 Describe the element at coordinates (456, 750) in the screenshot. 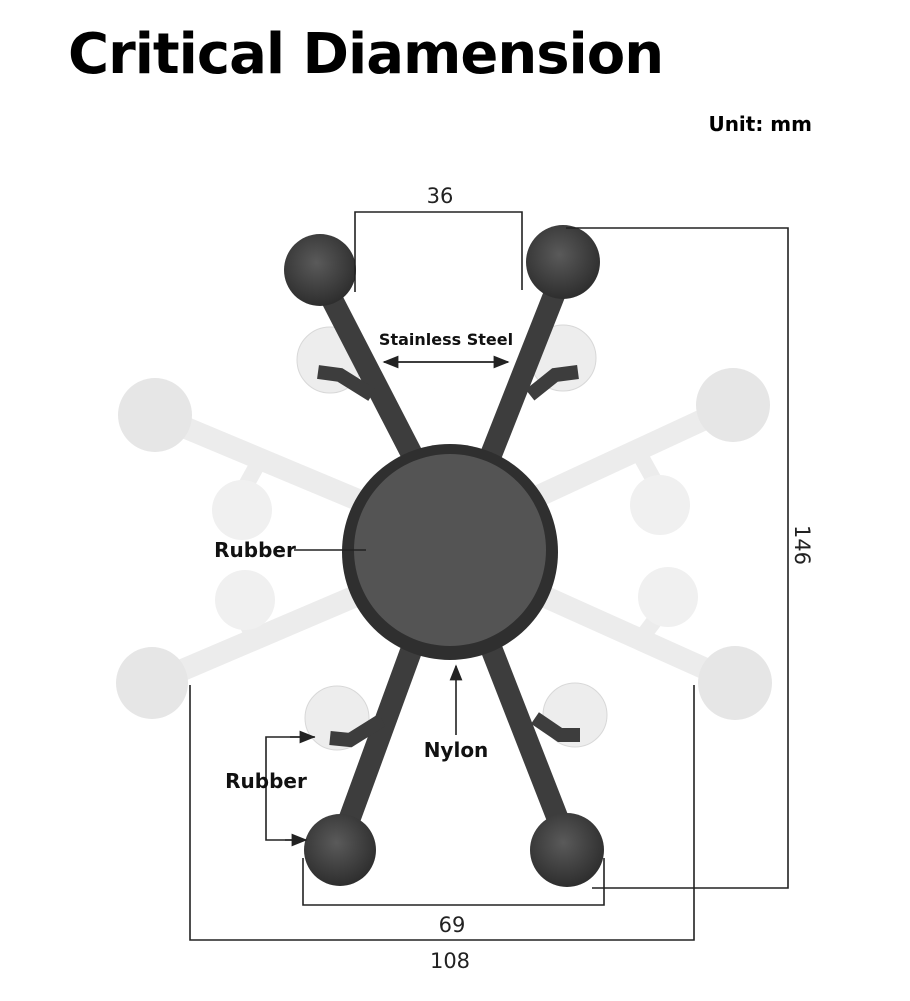

I see `label-nylon: Nylon` at that location.